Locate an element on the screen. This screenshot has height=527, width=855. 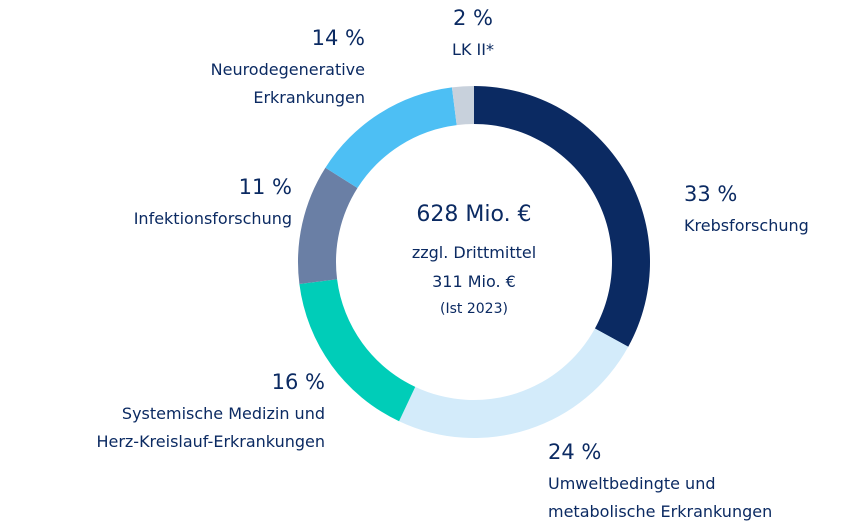
center-text: zzgl. Drittmittel is located at coordinates (474, 252).